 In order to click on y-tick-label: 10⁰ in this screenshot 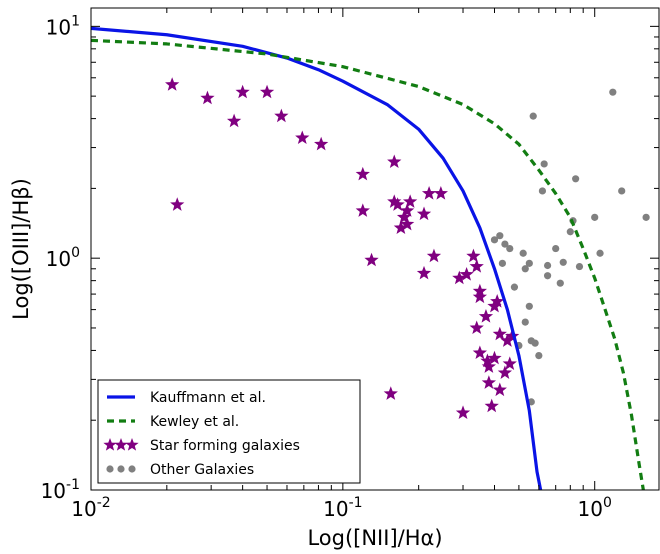, I will do `click(63, 258)`.